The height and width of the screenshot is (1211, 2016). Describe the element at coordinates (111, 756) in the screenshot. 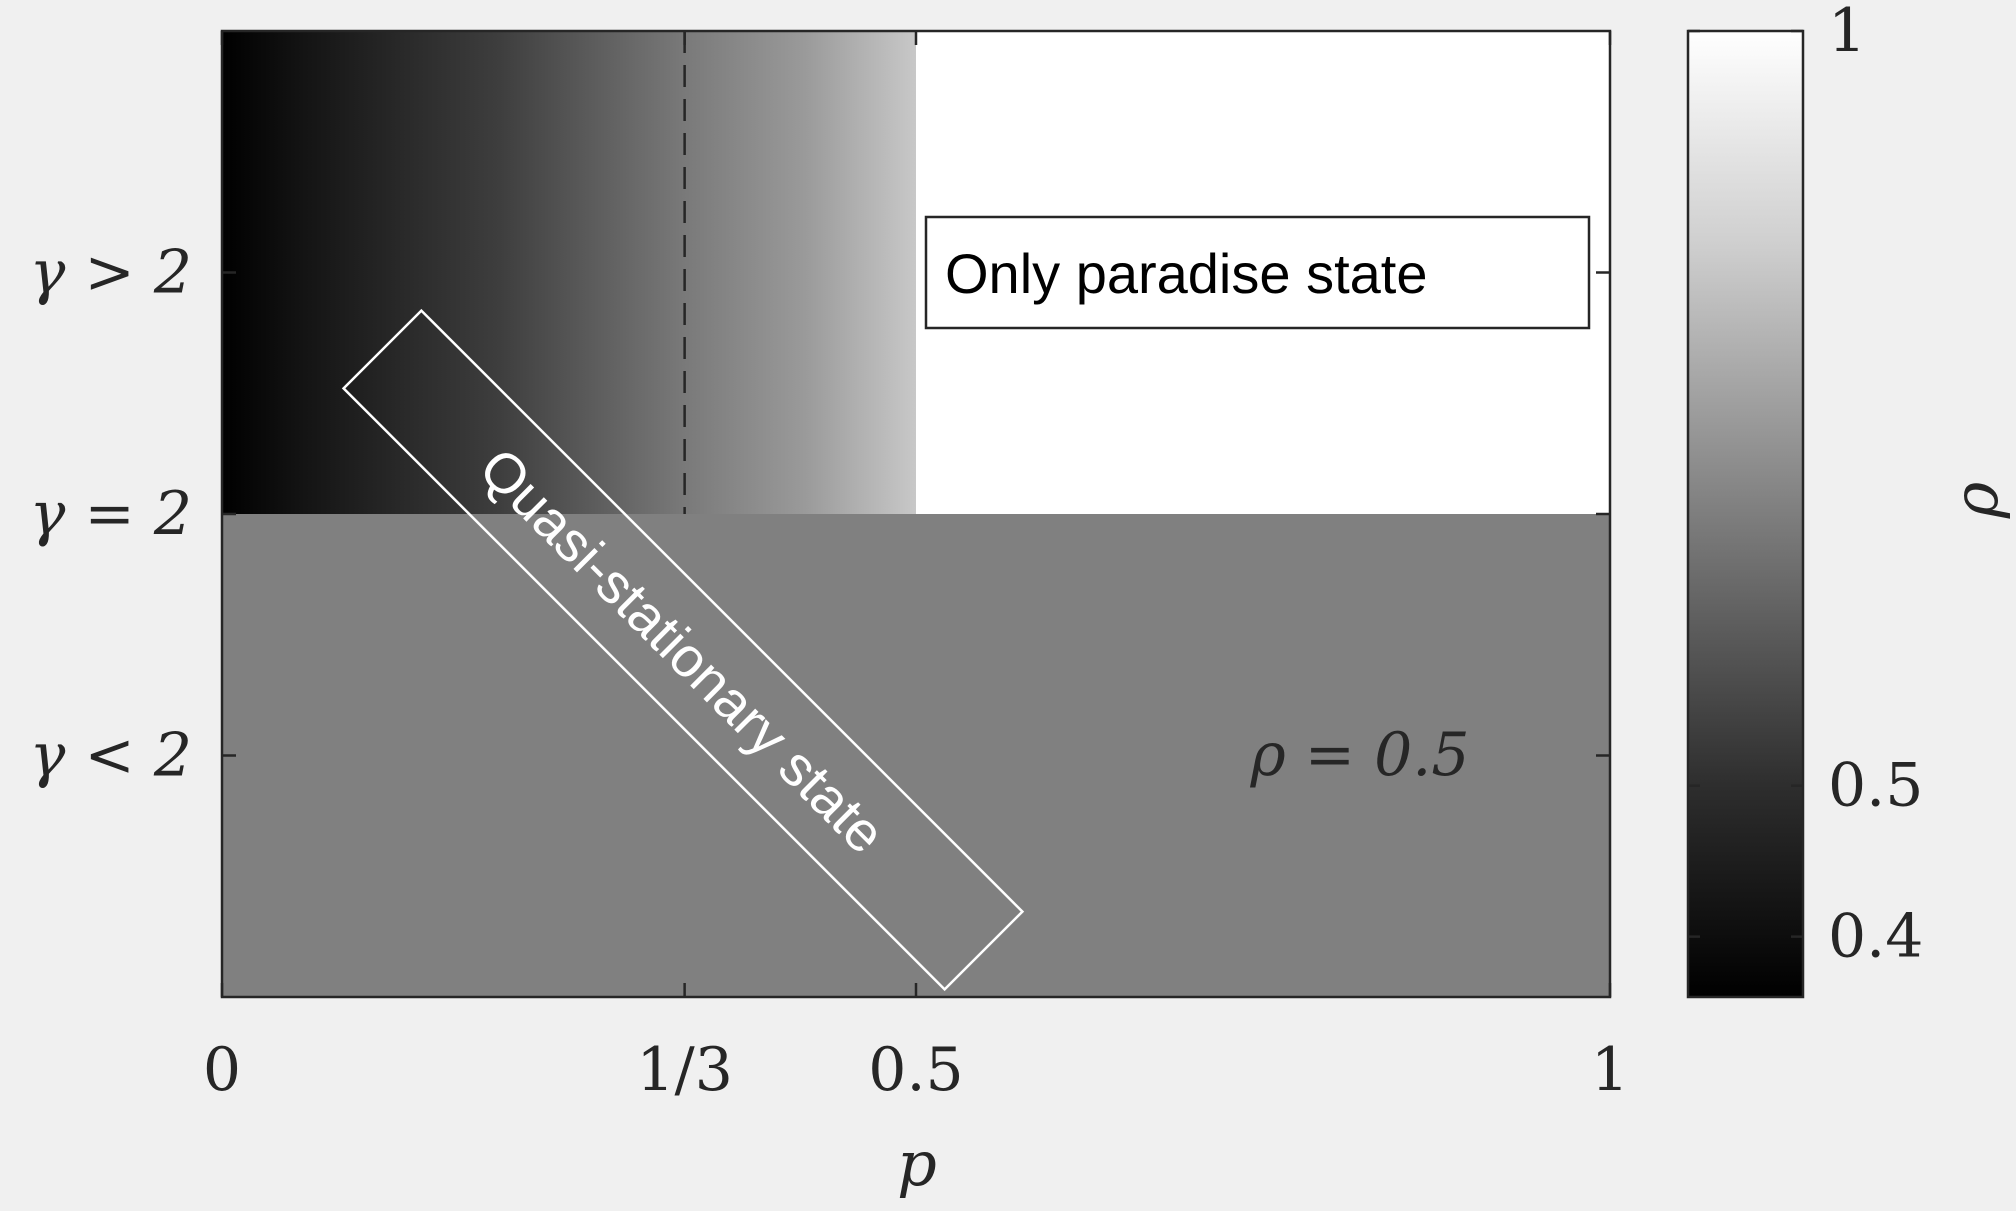

I see `y-tick-label-2: γ < 2` at that location.